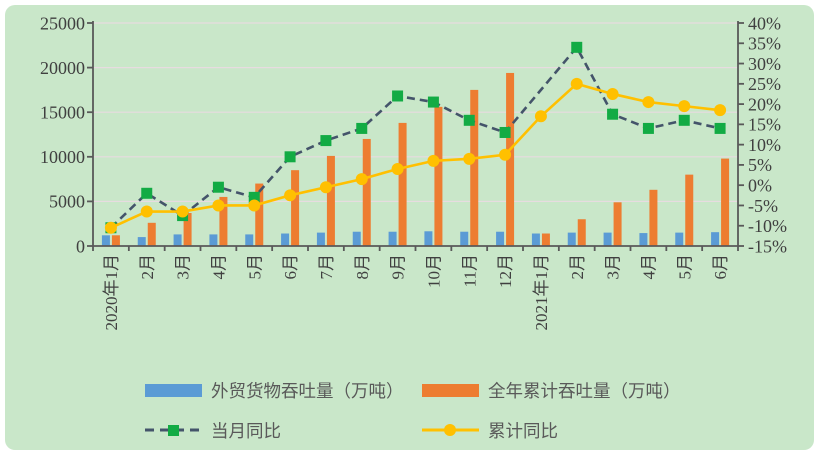  What do you see at coordinates (764, 125) in the screenshot?
I see `svg-text: 15%` at bounding box center [764, 125].